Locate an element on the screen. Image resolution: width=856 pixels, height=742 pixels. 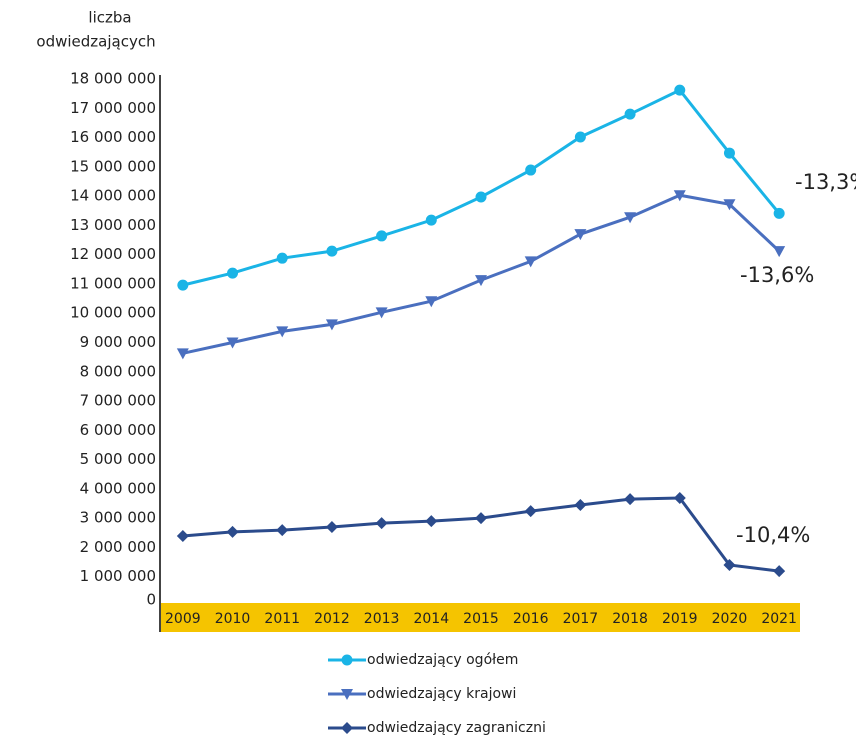
x-tick-label: 2009 is located at coordinates (183, 619).